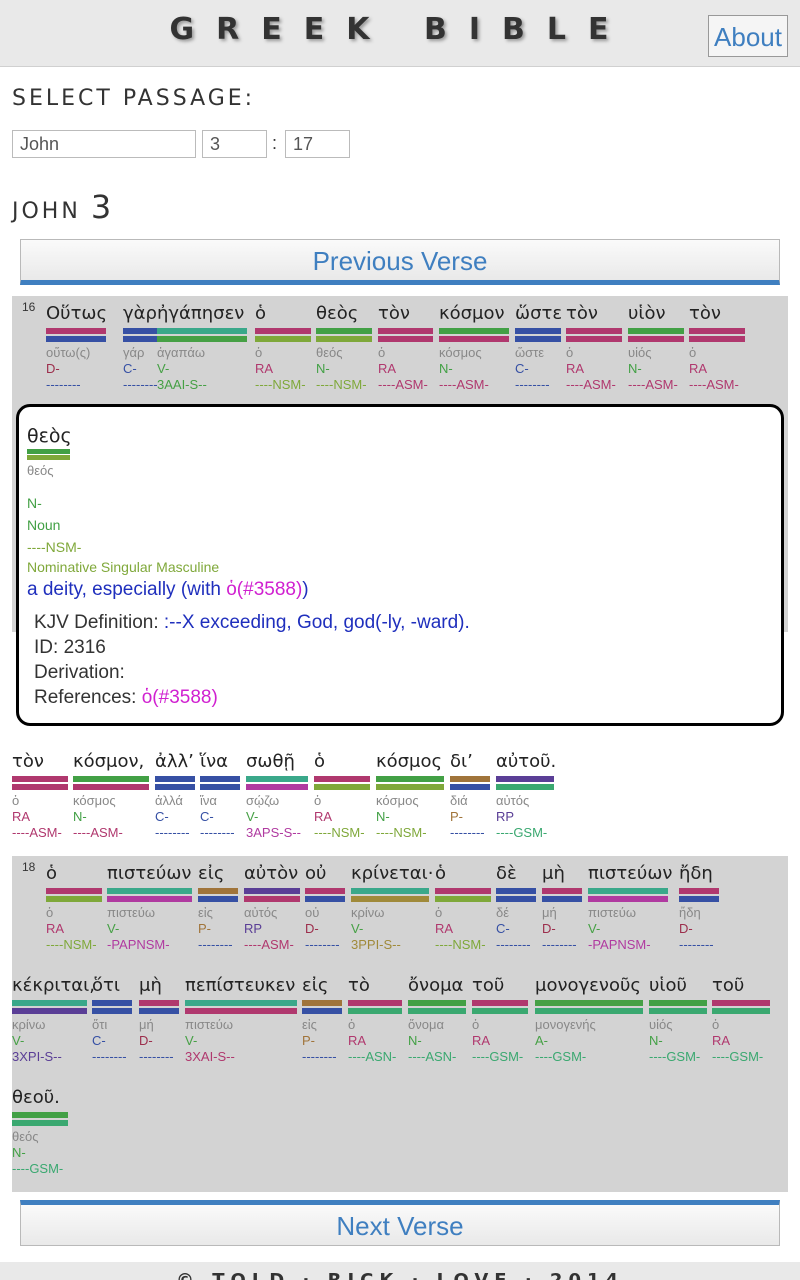  What do you see at coordinates (140, 313) in the screenshot?
I see `word-greek-text: γὰρ` at bounding box center [140, 313].